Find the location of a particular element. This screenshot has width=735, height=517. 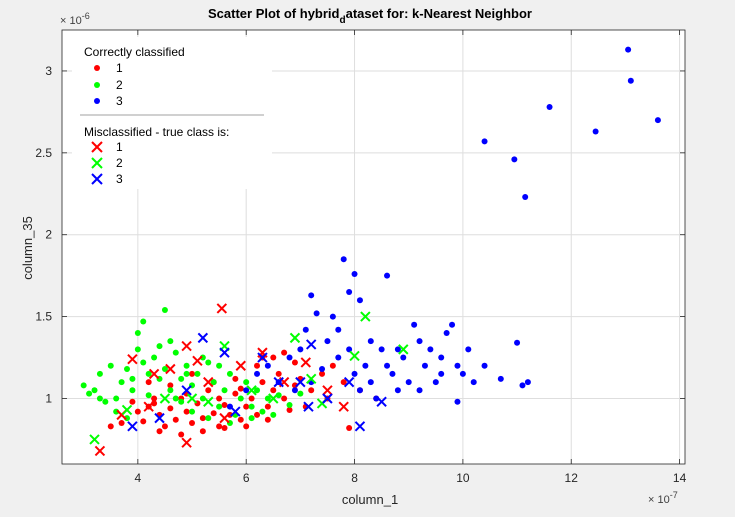

x-exponent-power: -7 is located at coordinates (674, 495).